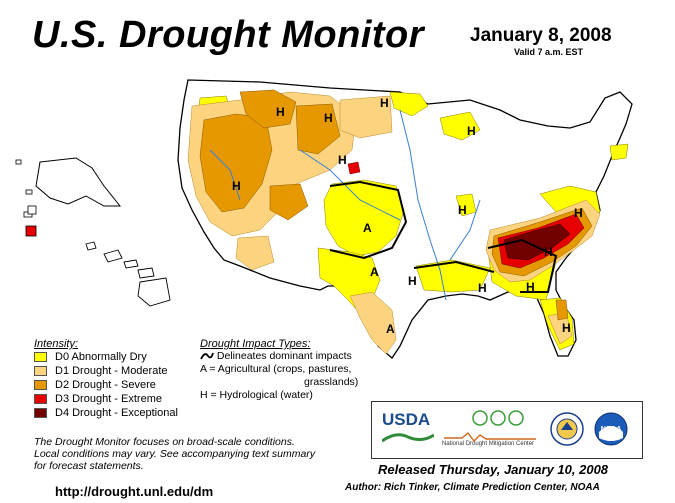  Describe the element at coordinates (493, 469) in the screenshot. I see `release-date: Released Thursday, January 10, 2008` at that location.